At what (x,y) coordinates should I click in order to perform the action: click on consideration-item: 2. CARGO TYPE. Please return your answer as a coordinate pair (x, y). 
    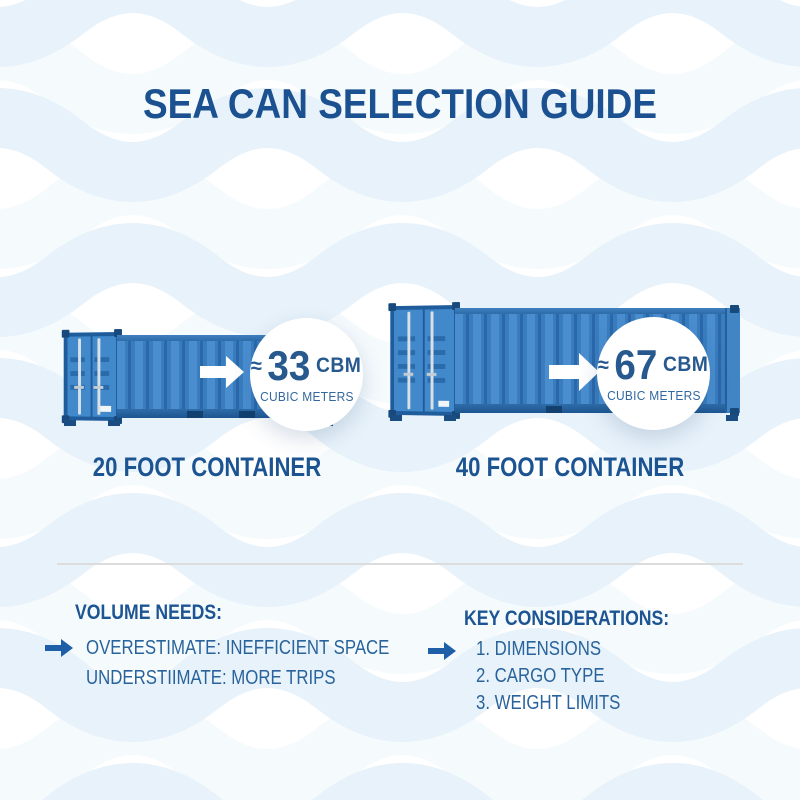
    Looking at the image, I should click on (540, 676).